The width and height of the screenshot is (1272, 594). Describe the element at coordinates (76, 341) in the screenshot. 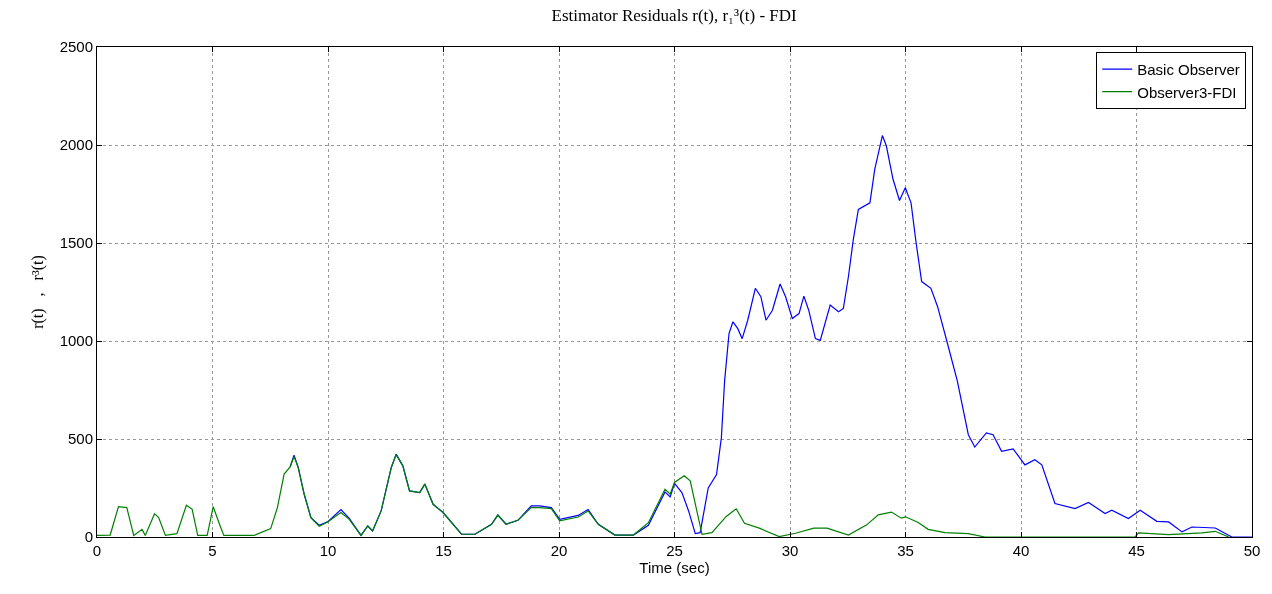

I see `y-tick-label: 1000` at that location.